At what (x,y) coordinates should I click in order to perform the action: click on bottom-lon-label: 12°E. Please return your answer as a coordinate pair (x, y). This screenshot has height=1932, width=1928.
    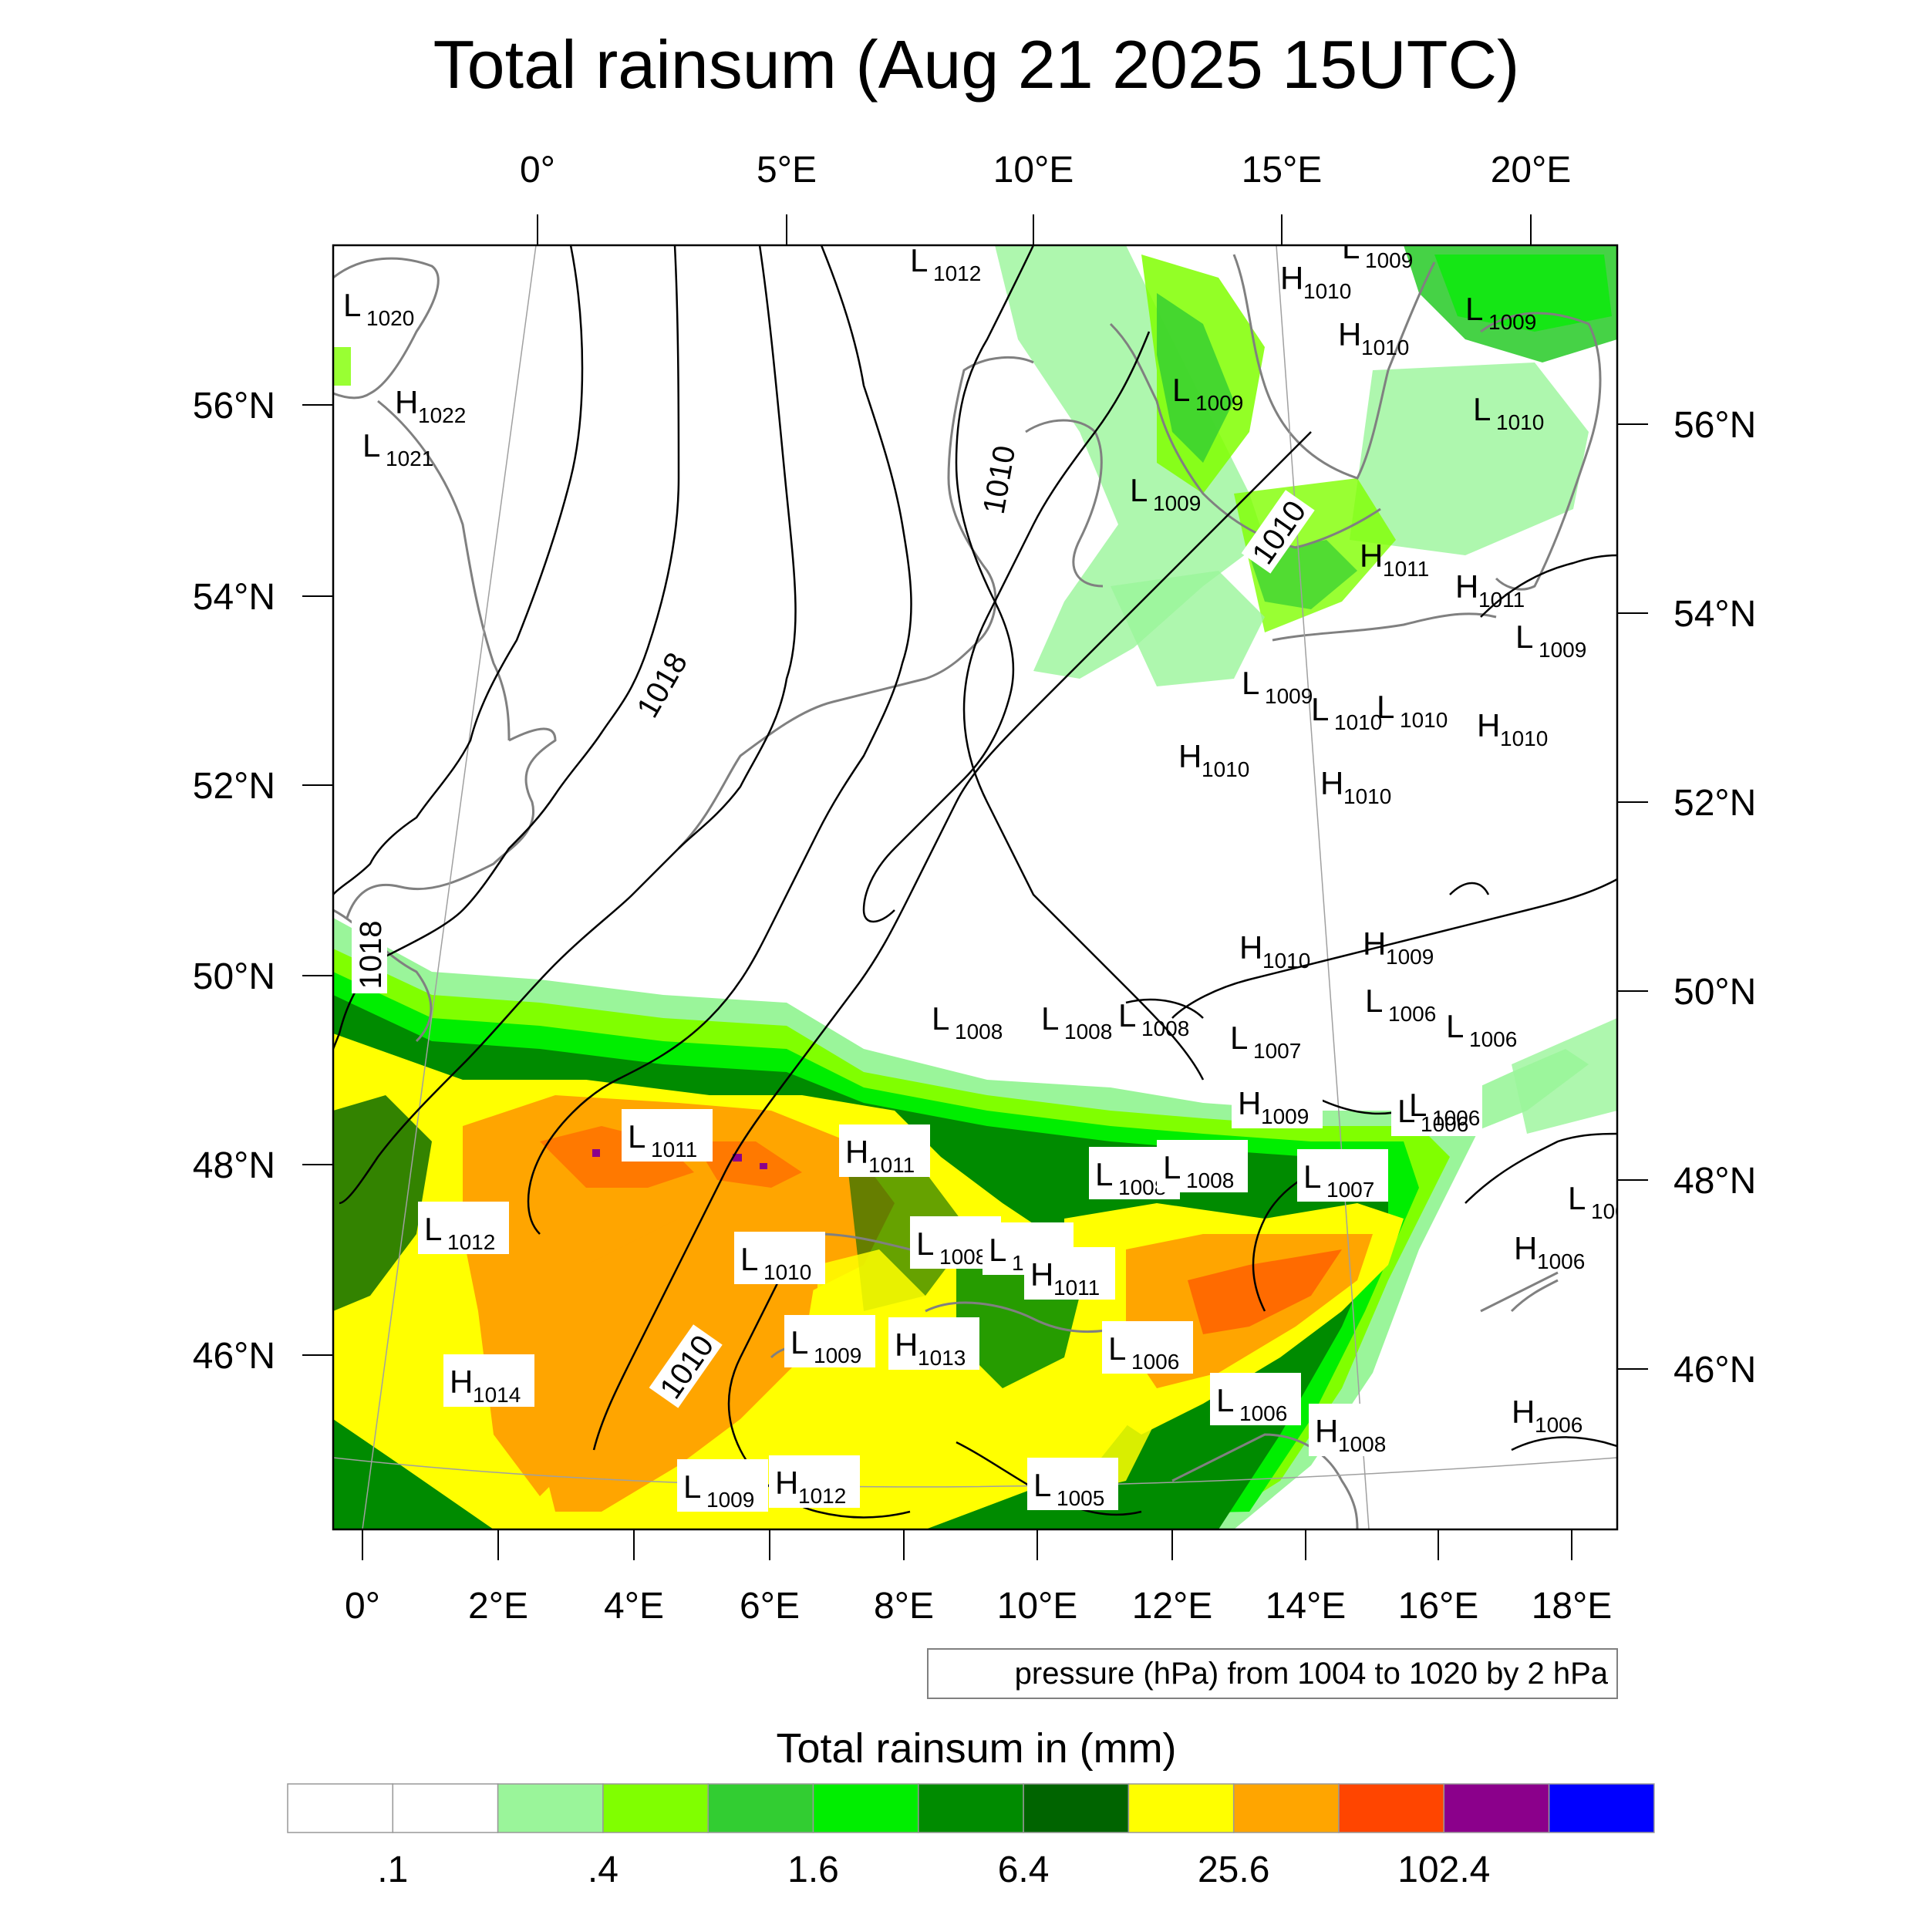
    Looking at the image, I should click on (1172, 1606).